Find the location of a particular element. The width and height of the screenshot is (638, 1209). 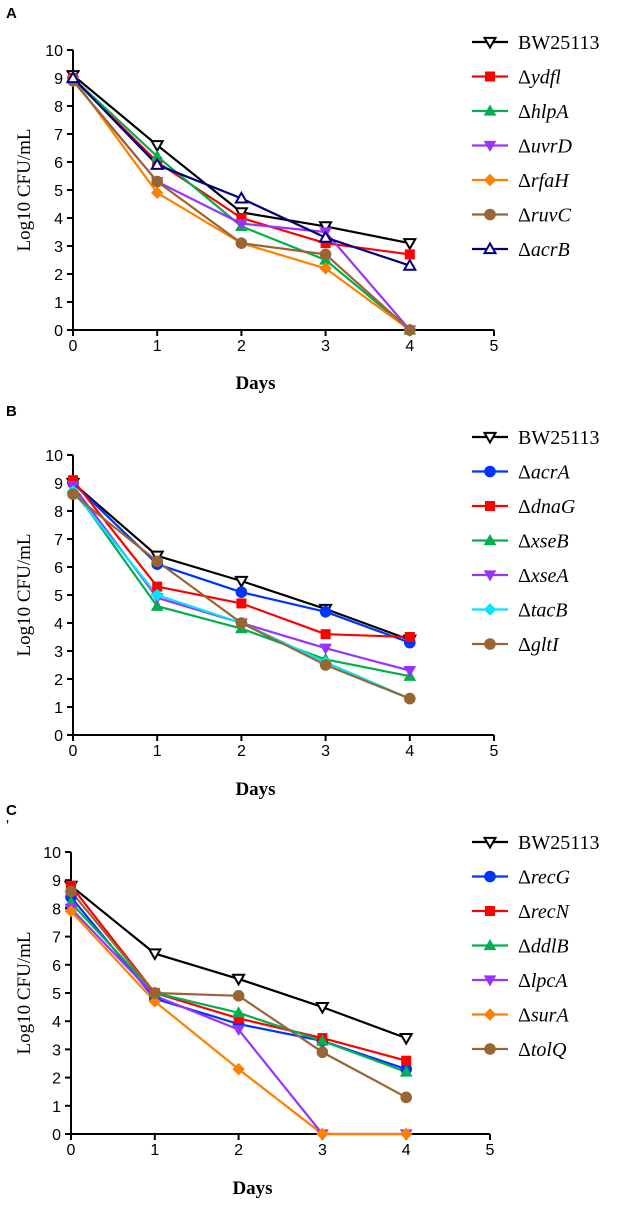

legend-label: ΔacrA is located at coordinates (544, 473).